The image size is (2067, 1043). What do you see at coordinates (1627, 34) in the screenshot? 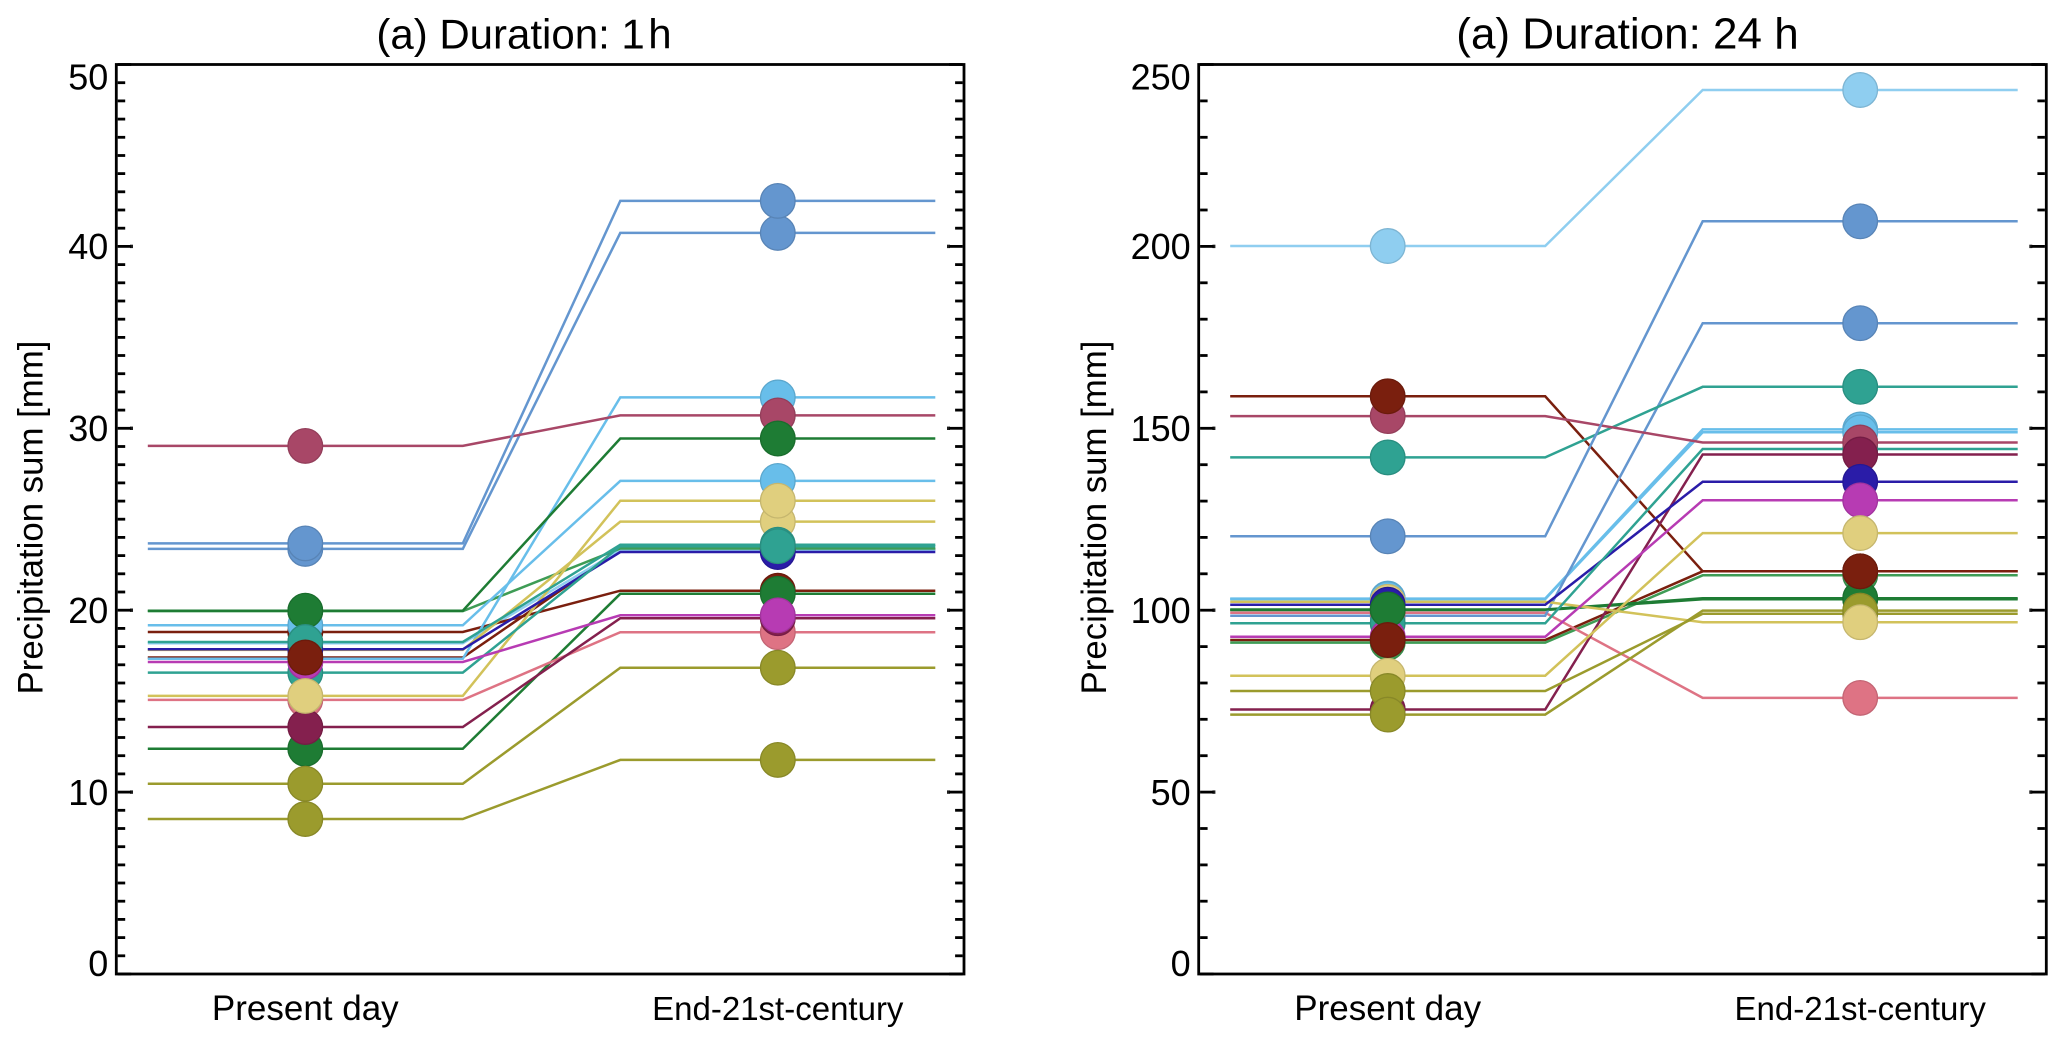
I see `svg-text: (a) Duration: 24 h` at bounding box center [1627, 34].